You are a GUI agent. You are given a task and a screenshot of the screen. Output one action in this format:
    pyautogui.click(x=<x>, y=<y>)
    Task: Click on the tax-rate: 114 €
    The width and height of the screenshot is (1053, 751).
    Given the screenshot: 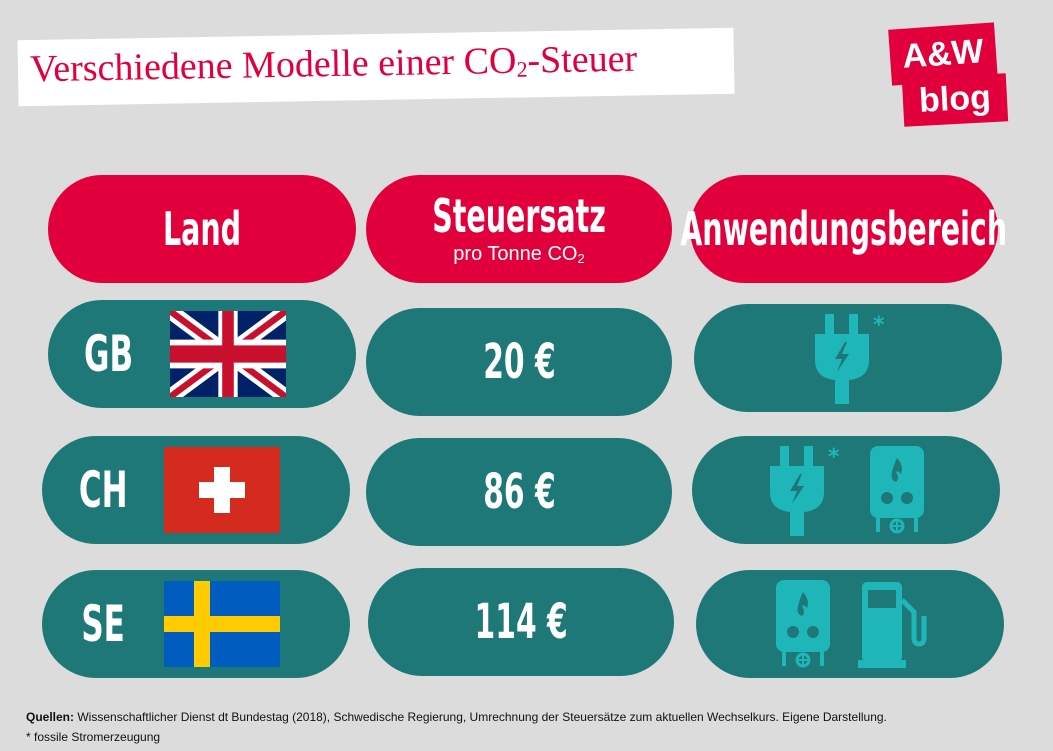 What is the action you would take?
    pyautogui.click(x=521, y=622)
    